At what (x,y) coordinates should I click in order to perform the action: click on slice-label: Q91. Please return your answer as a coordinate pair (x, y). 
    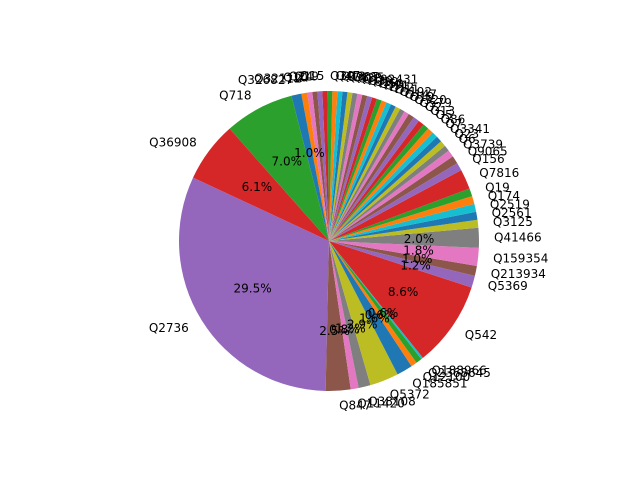
    Looking at the image, I should click on (396, 86).